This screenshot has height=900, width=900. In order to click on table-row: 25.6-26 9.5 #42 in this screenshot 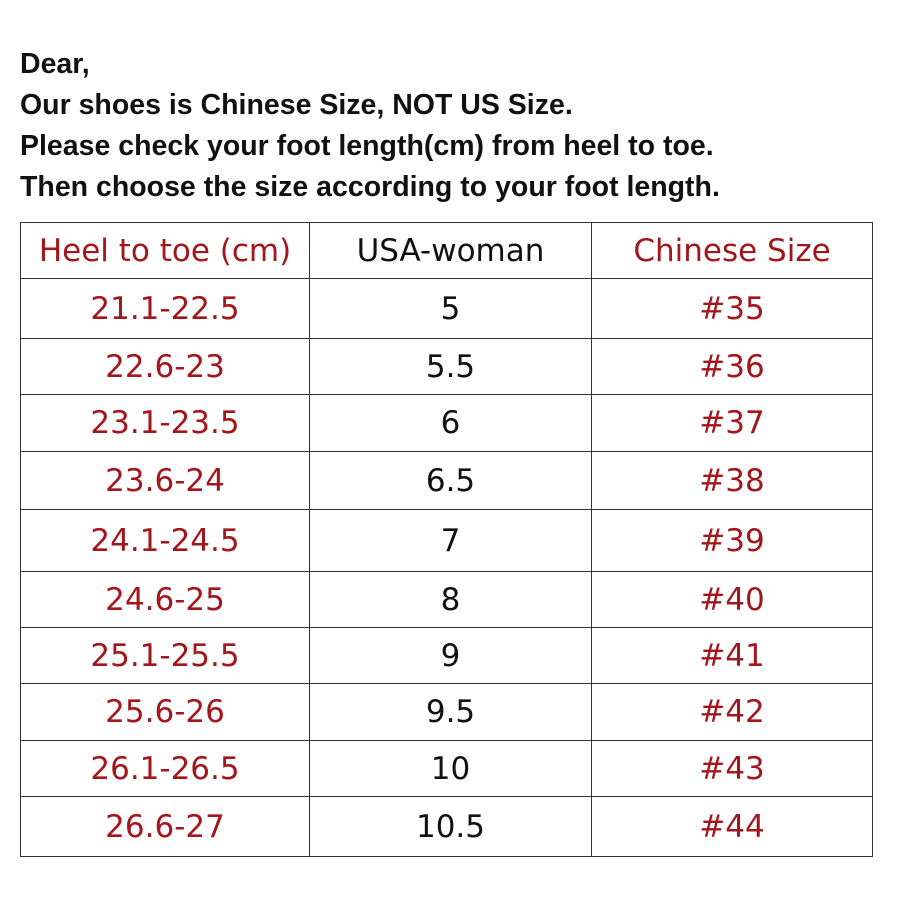, I will do `click(446, 712)`.